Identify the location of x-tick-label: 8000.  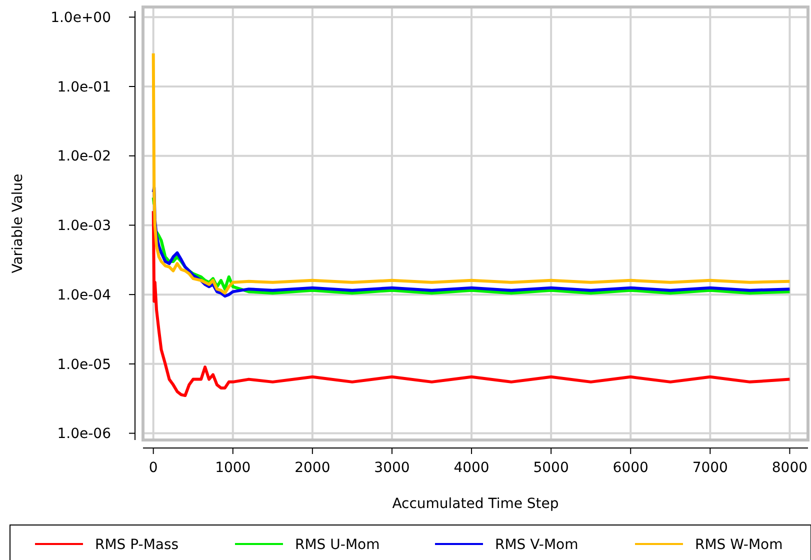
(790, 468).